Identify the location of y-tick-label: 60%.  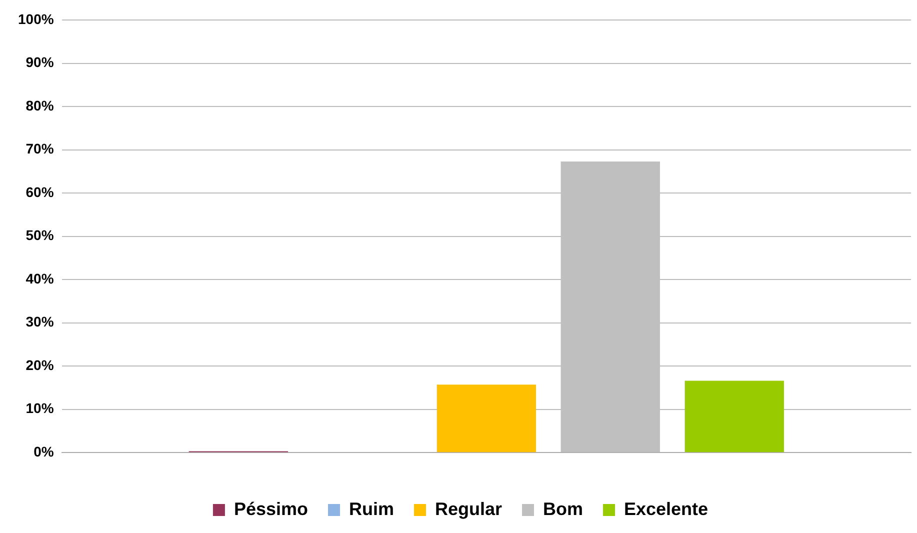
(40, 192).